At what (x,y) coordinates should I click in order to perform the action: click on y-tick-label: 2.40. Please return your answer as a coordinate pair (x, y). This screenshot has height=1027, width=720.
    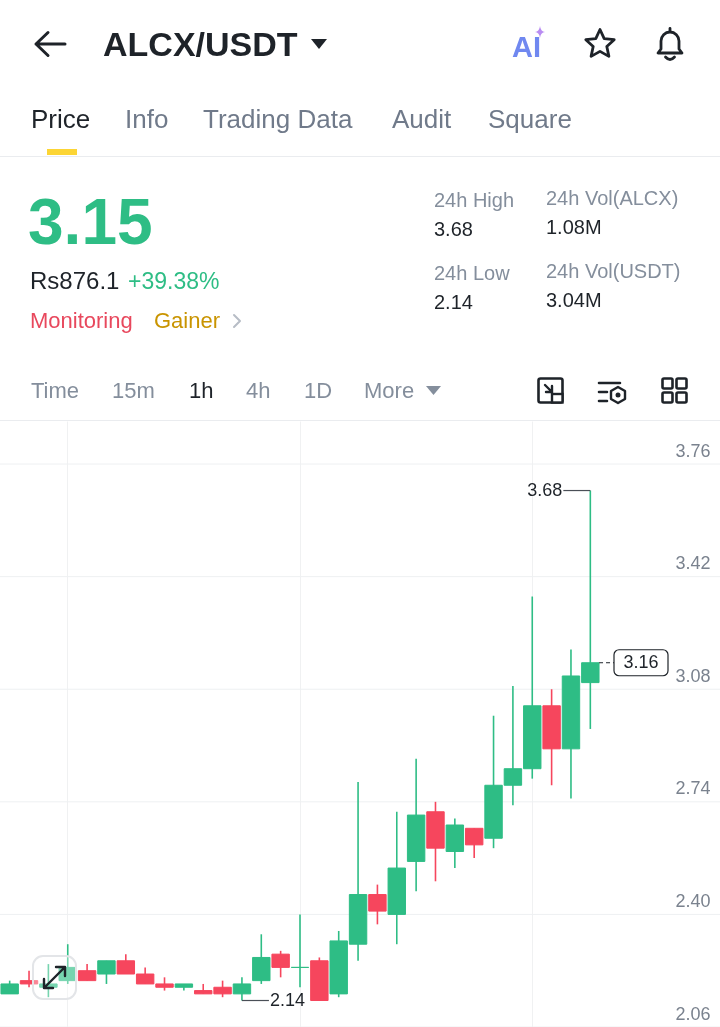
    Looking at the image, I should click on (693, 900).